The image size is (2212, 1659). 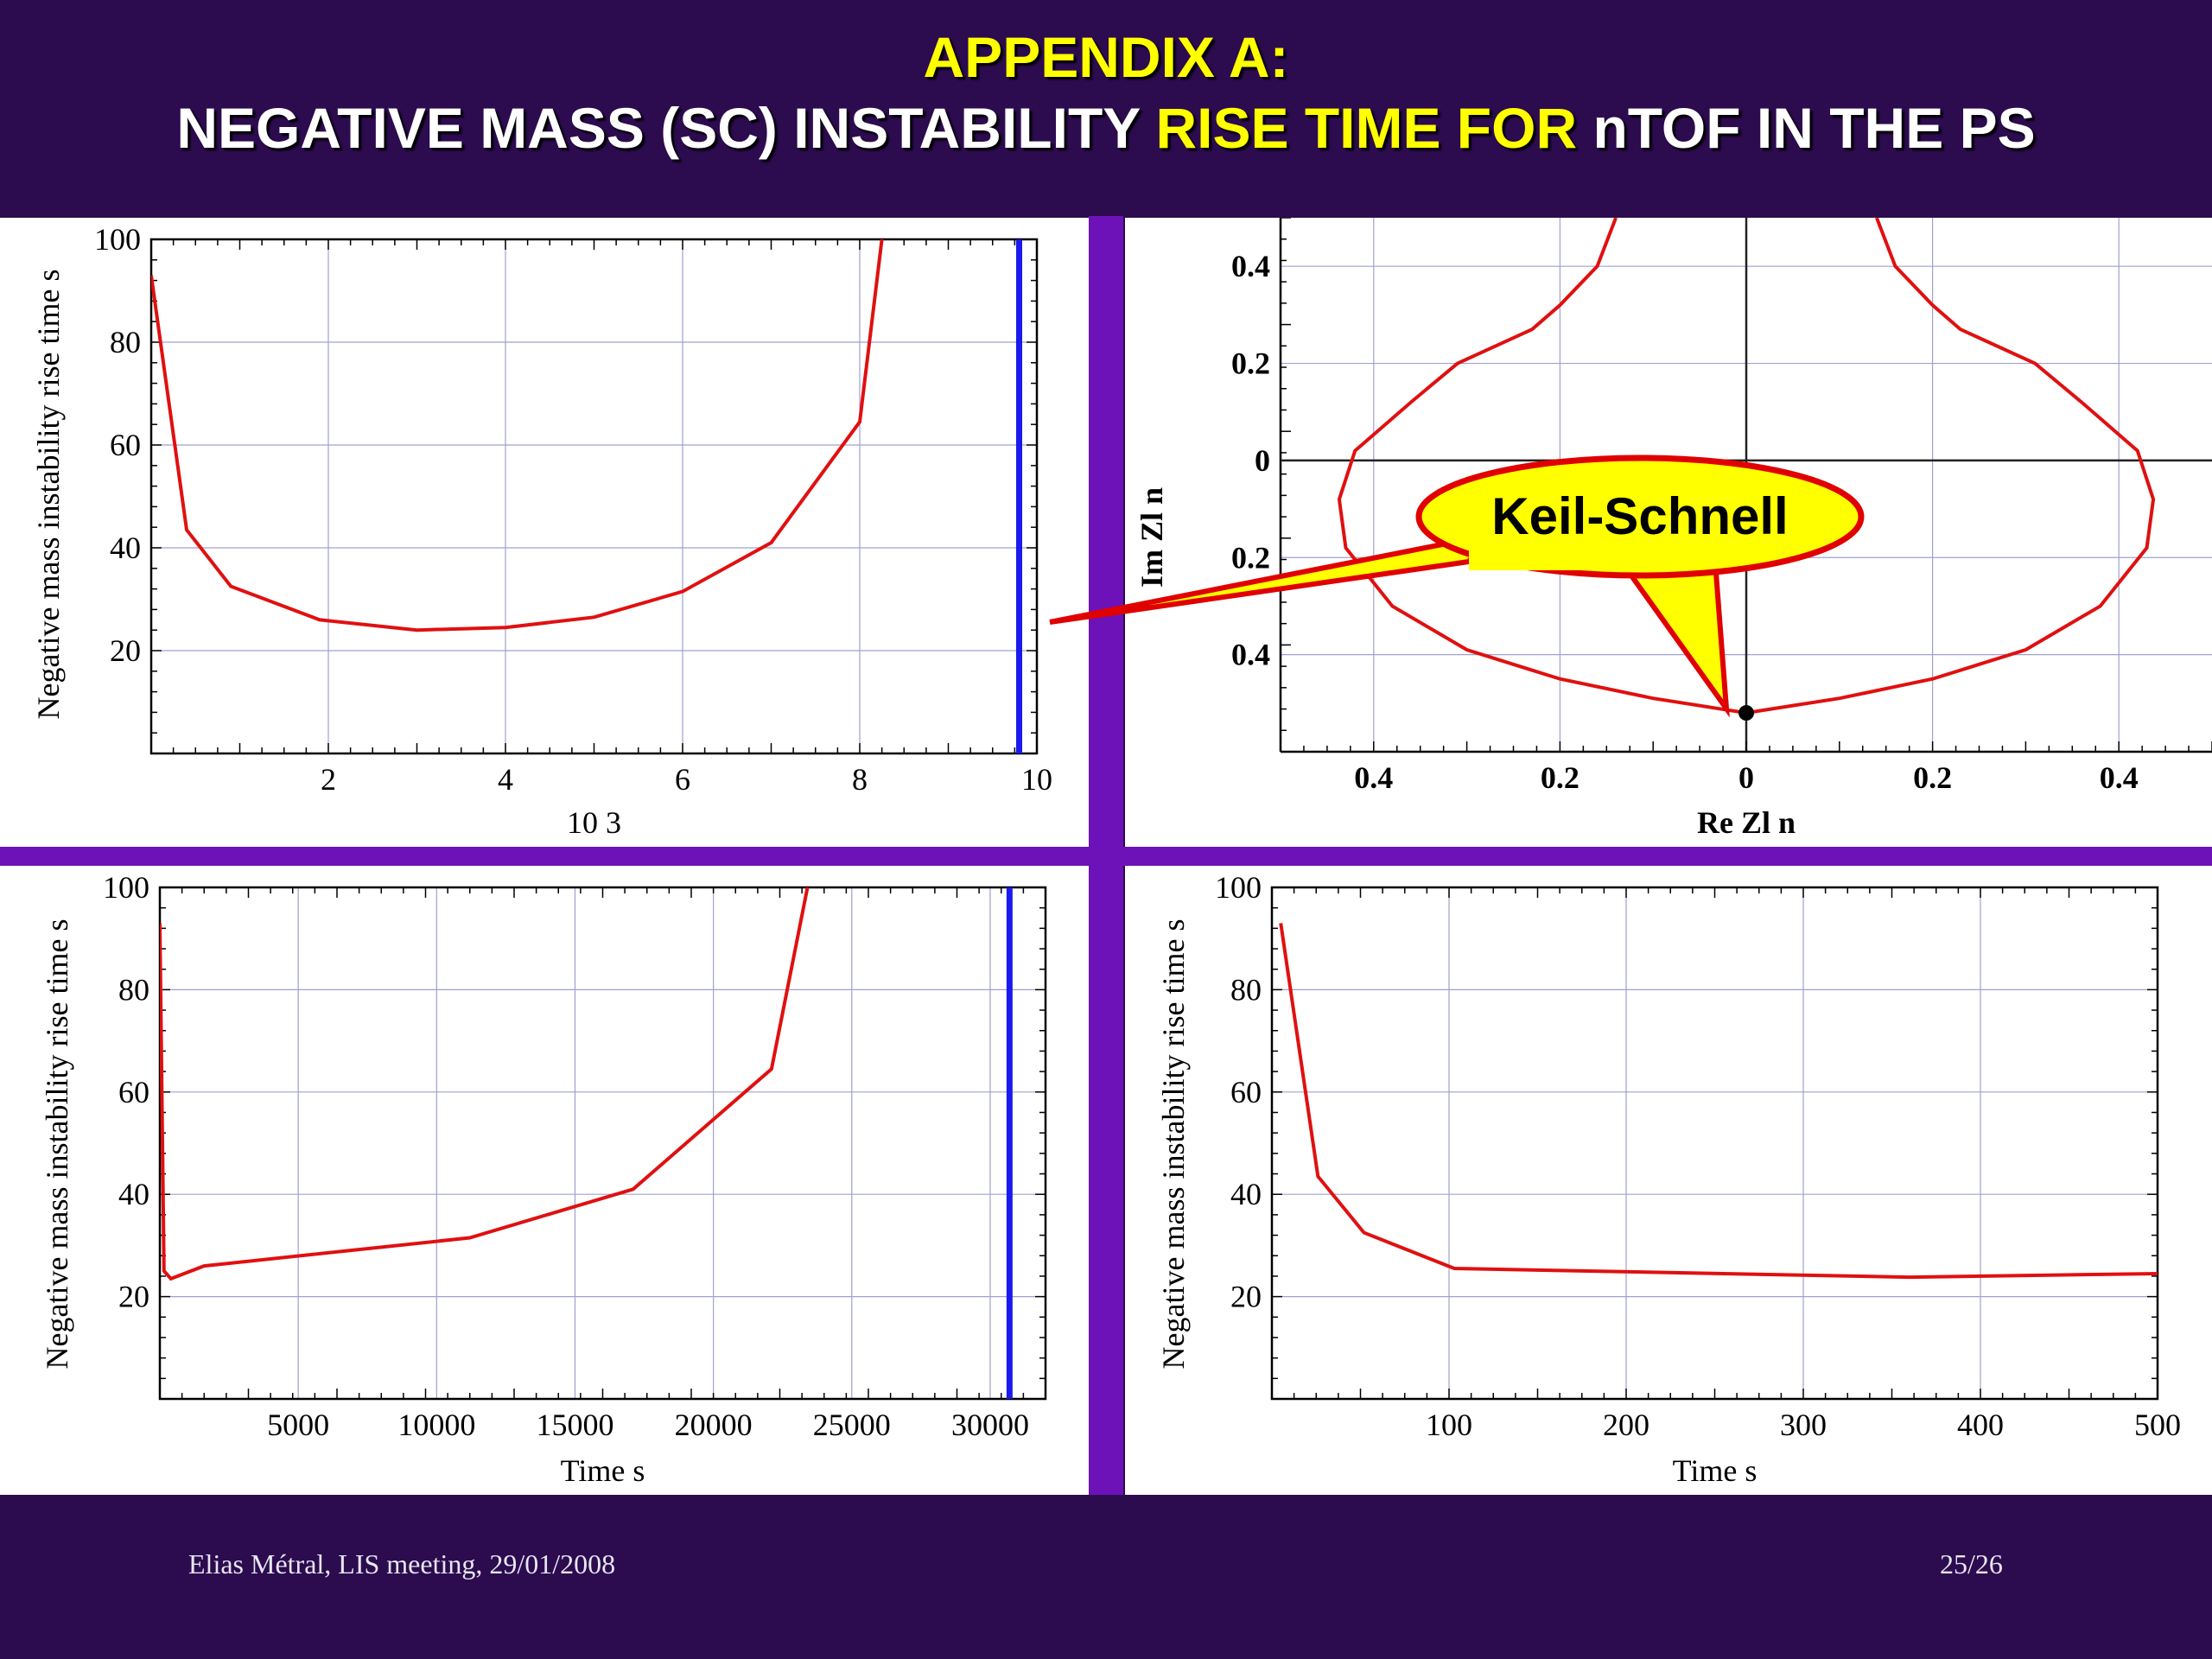 I want to click on y-axis-label: Im Zl n, so click(x=1152, y=537).